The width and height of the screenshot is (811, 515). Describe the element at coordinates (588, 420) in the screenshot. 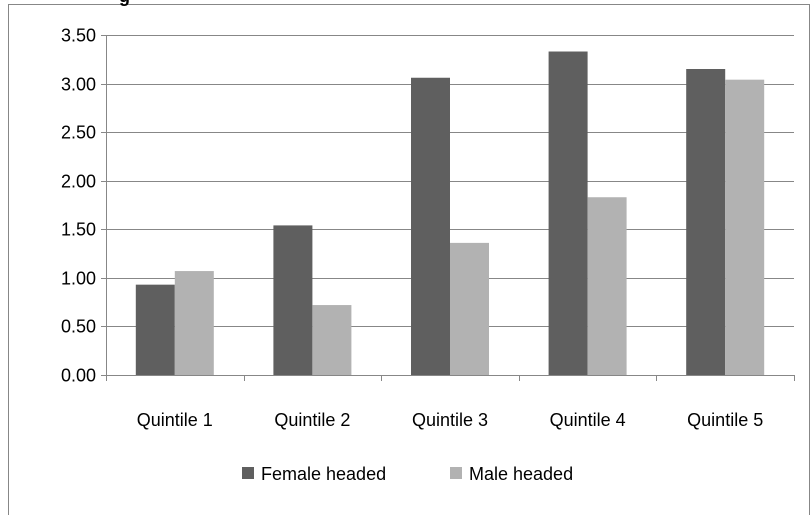

I see `x-tick-label: Quintile 4` at that location.